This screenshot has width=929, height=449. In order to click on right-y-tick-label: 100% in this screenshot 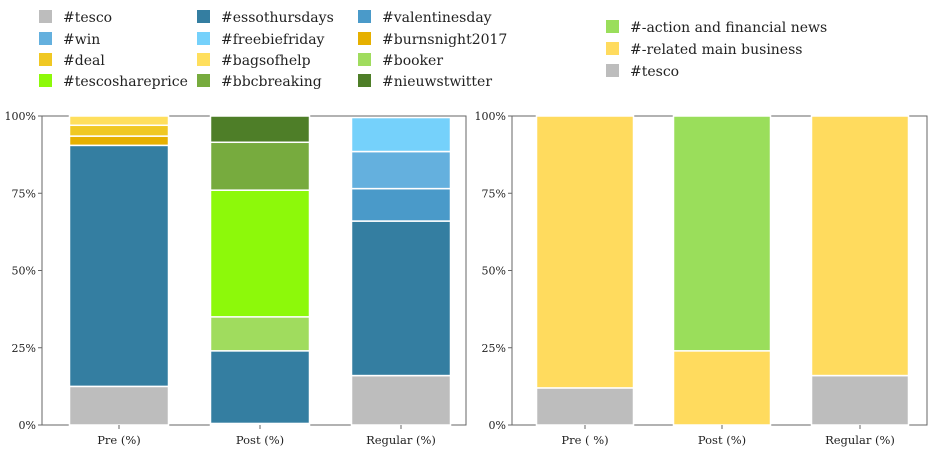, I will do `click(490, 116)`.